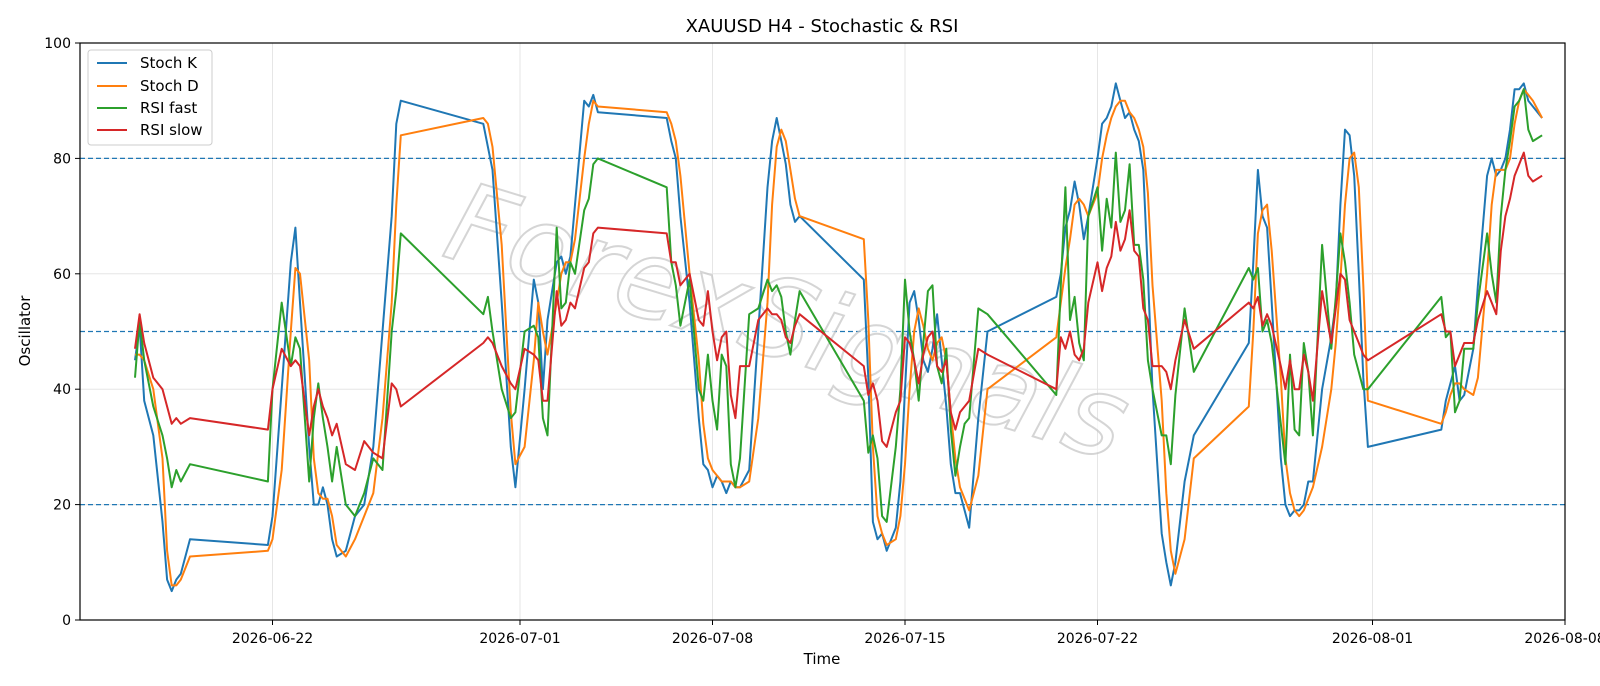 This screenshot has height=686, width=1600. Describe the element at coordinates (272, 639) in the screenshot. I see `x-tick-label: 2026-06-22` at that location.